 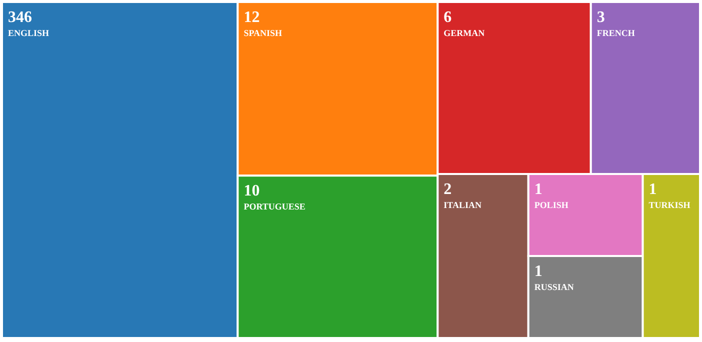 What do you see at coordinates (448, 17) in the screenshot?
I see `data-label: 6` at bounding box center [448, 17].